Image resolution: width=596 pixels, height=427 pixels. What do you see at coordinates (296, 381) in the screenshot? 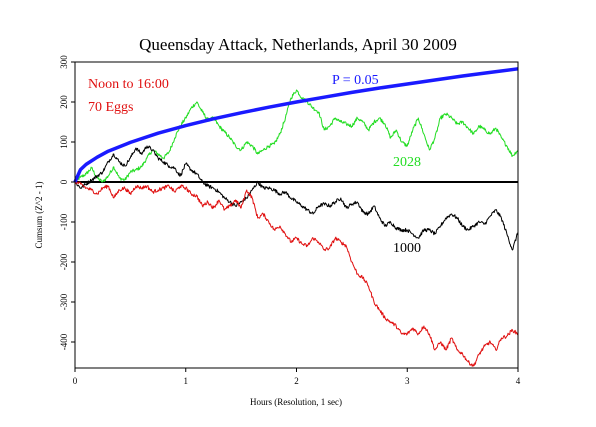
I see `x-tick-label: 2` at bounding box center [296, 381].